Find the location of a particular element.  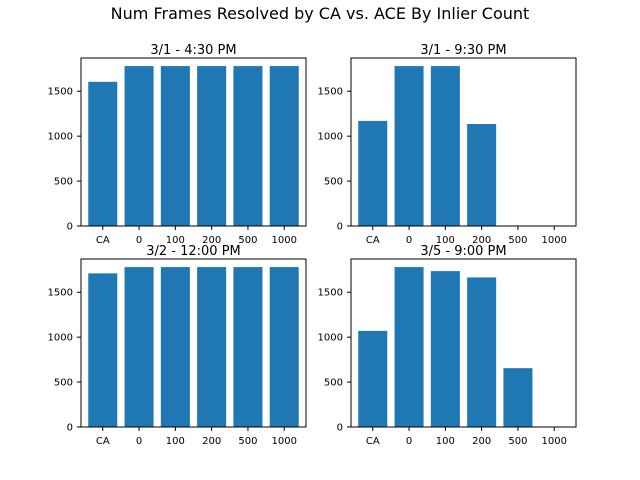

panel-title: 3/5 - 9:00 PM is located at coordinates (463, 251).